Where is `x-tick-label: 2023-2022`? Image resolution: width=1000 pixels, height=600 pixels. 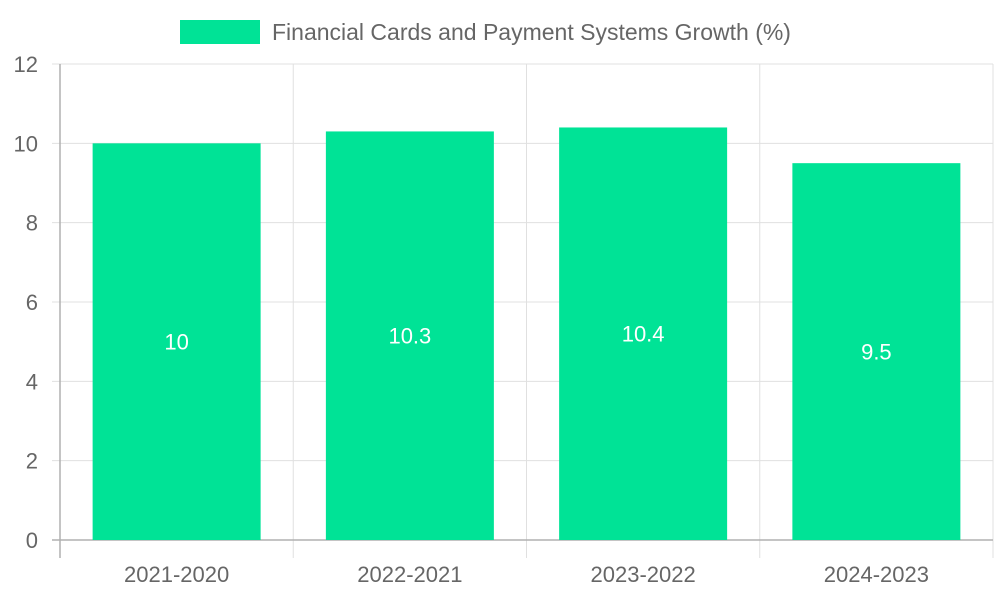
x-tick-label: 2023-2022 is located at coordinates (643, 574).